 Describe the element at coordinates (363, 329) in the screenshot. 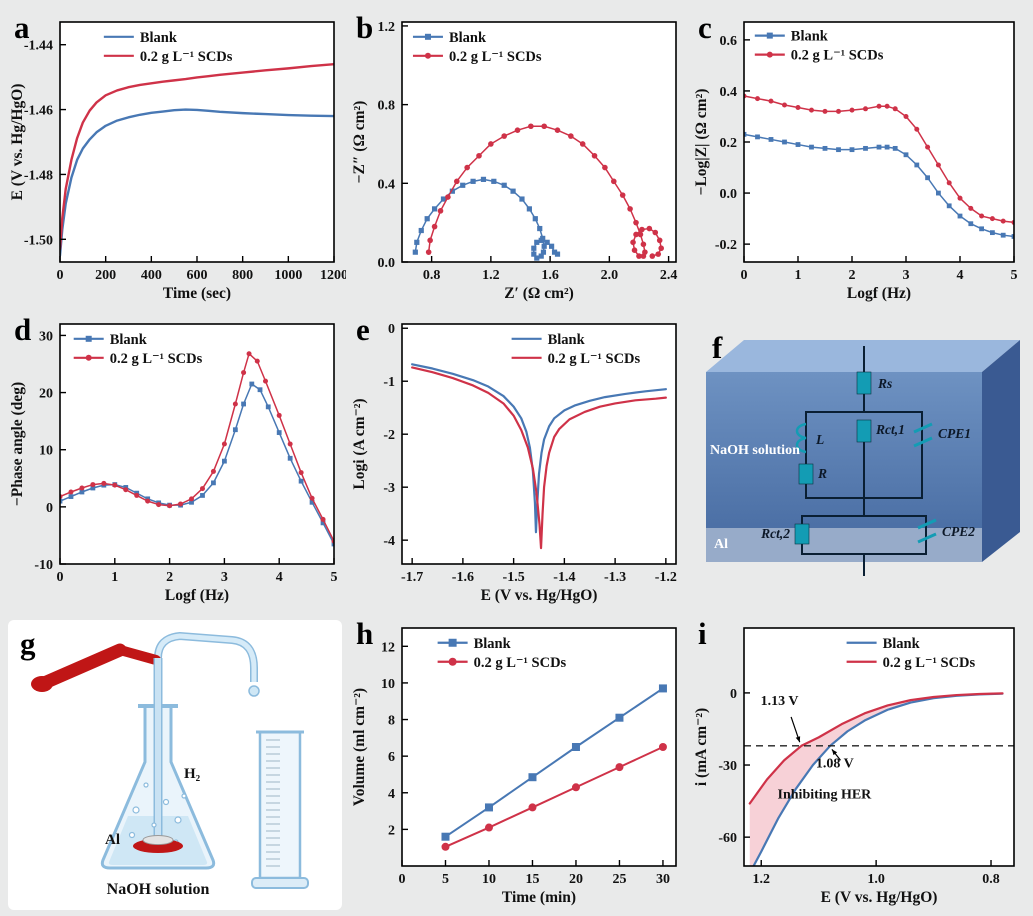

I see `panel-letter-e: e` at that location.